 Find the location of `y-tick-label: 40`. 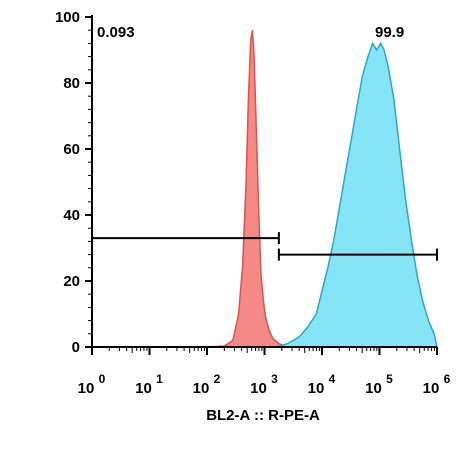

y-tick-label: 40 is located at coordinates (71, 215).